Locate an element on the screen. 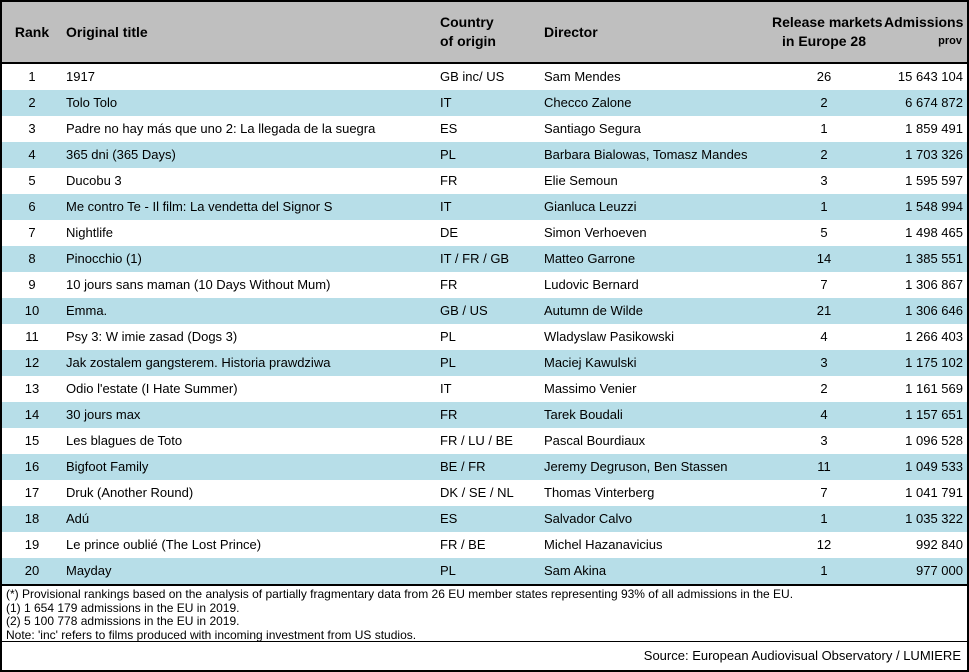 The width and height of the screenshot is (969, 672). cell-admissions: 1 157 651 is located at coordinates (934, 414).